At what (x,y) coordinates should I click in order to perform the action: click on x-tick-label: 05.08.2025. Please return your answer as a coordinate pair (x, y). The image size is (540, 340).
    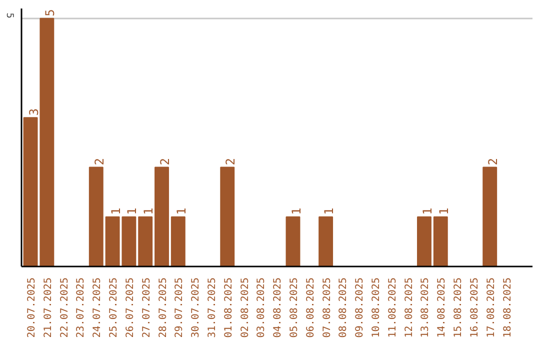
    Looking at the image, I should click on (294, 307).